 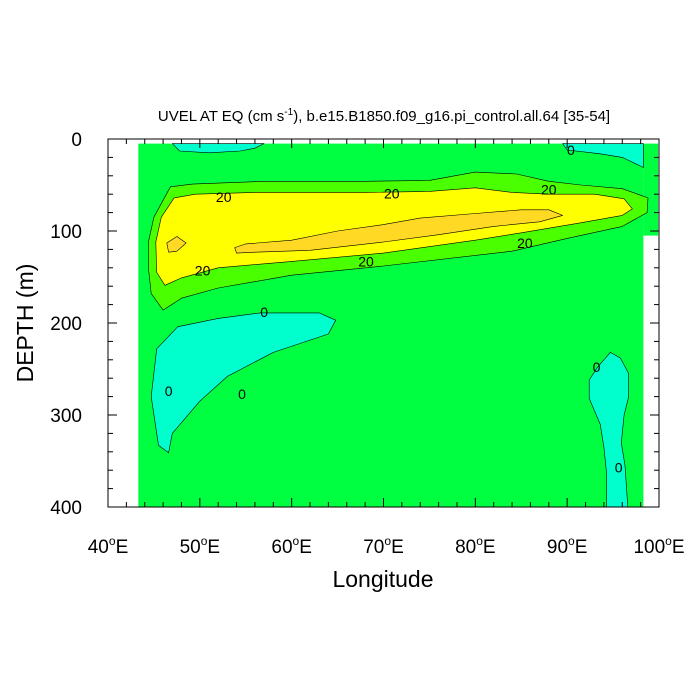 I want to click on y-tick-label-4: 400, so click(x=66, y=508).